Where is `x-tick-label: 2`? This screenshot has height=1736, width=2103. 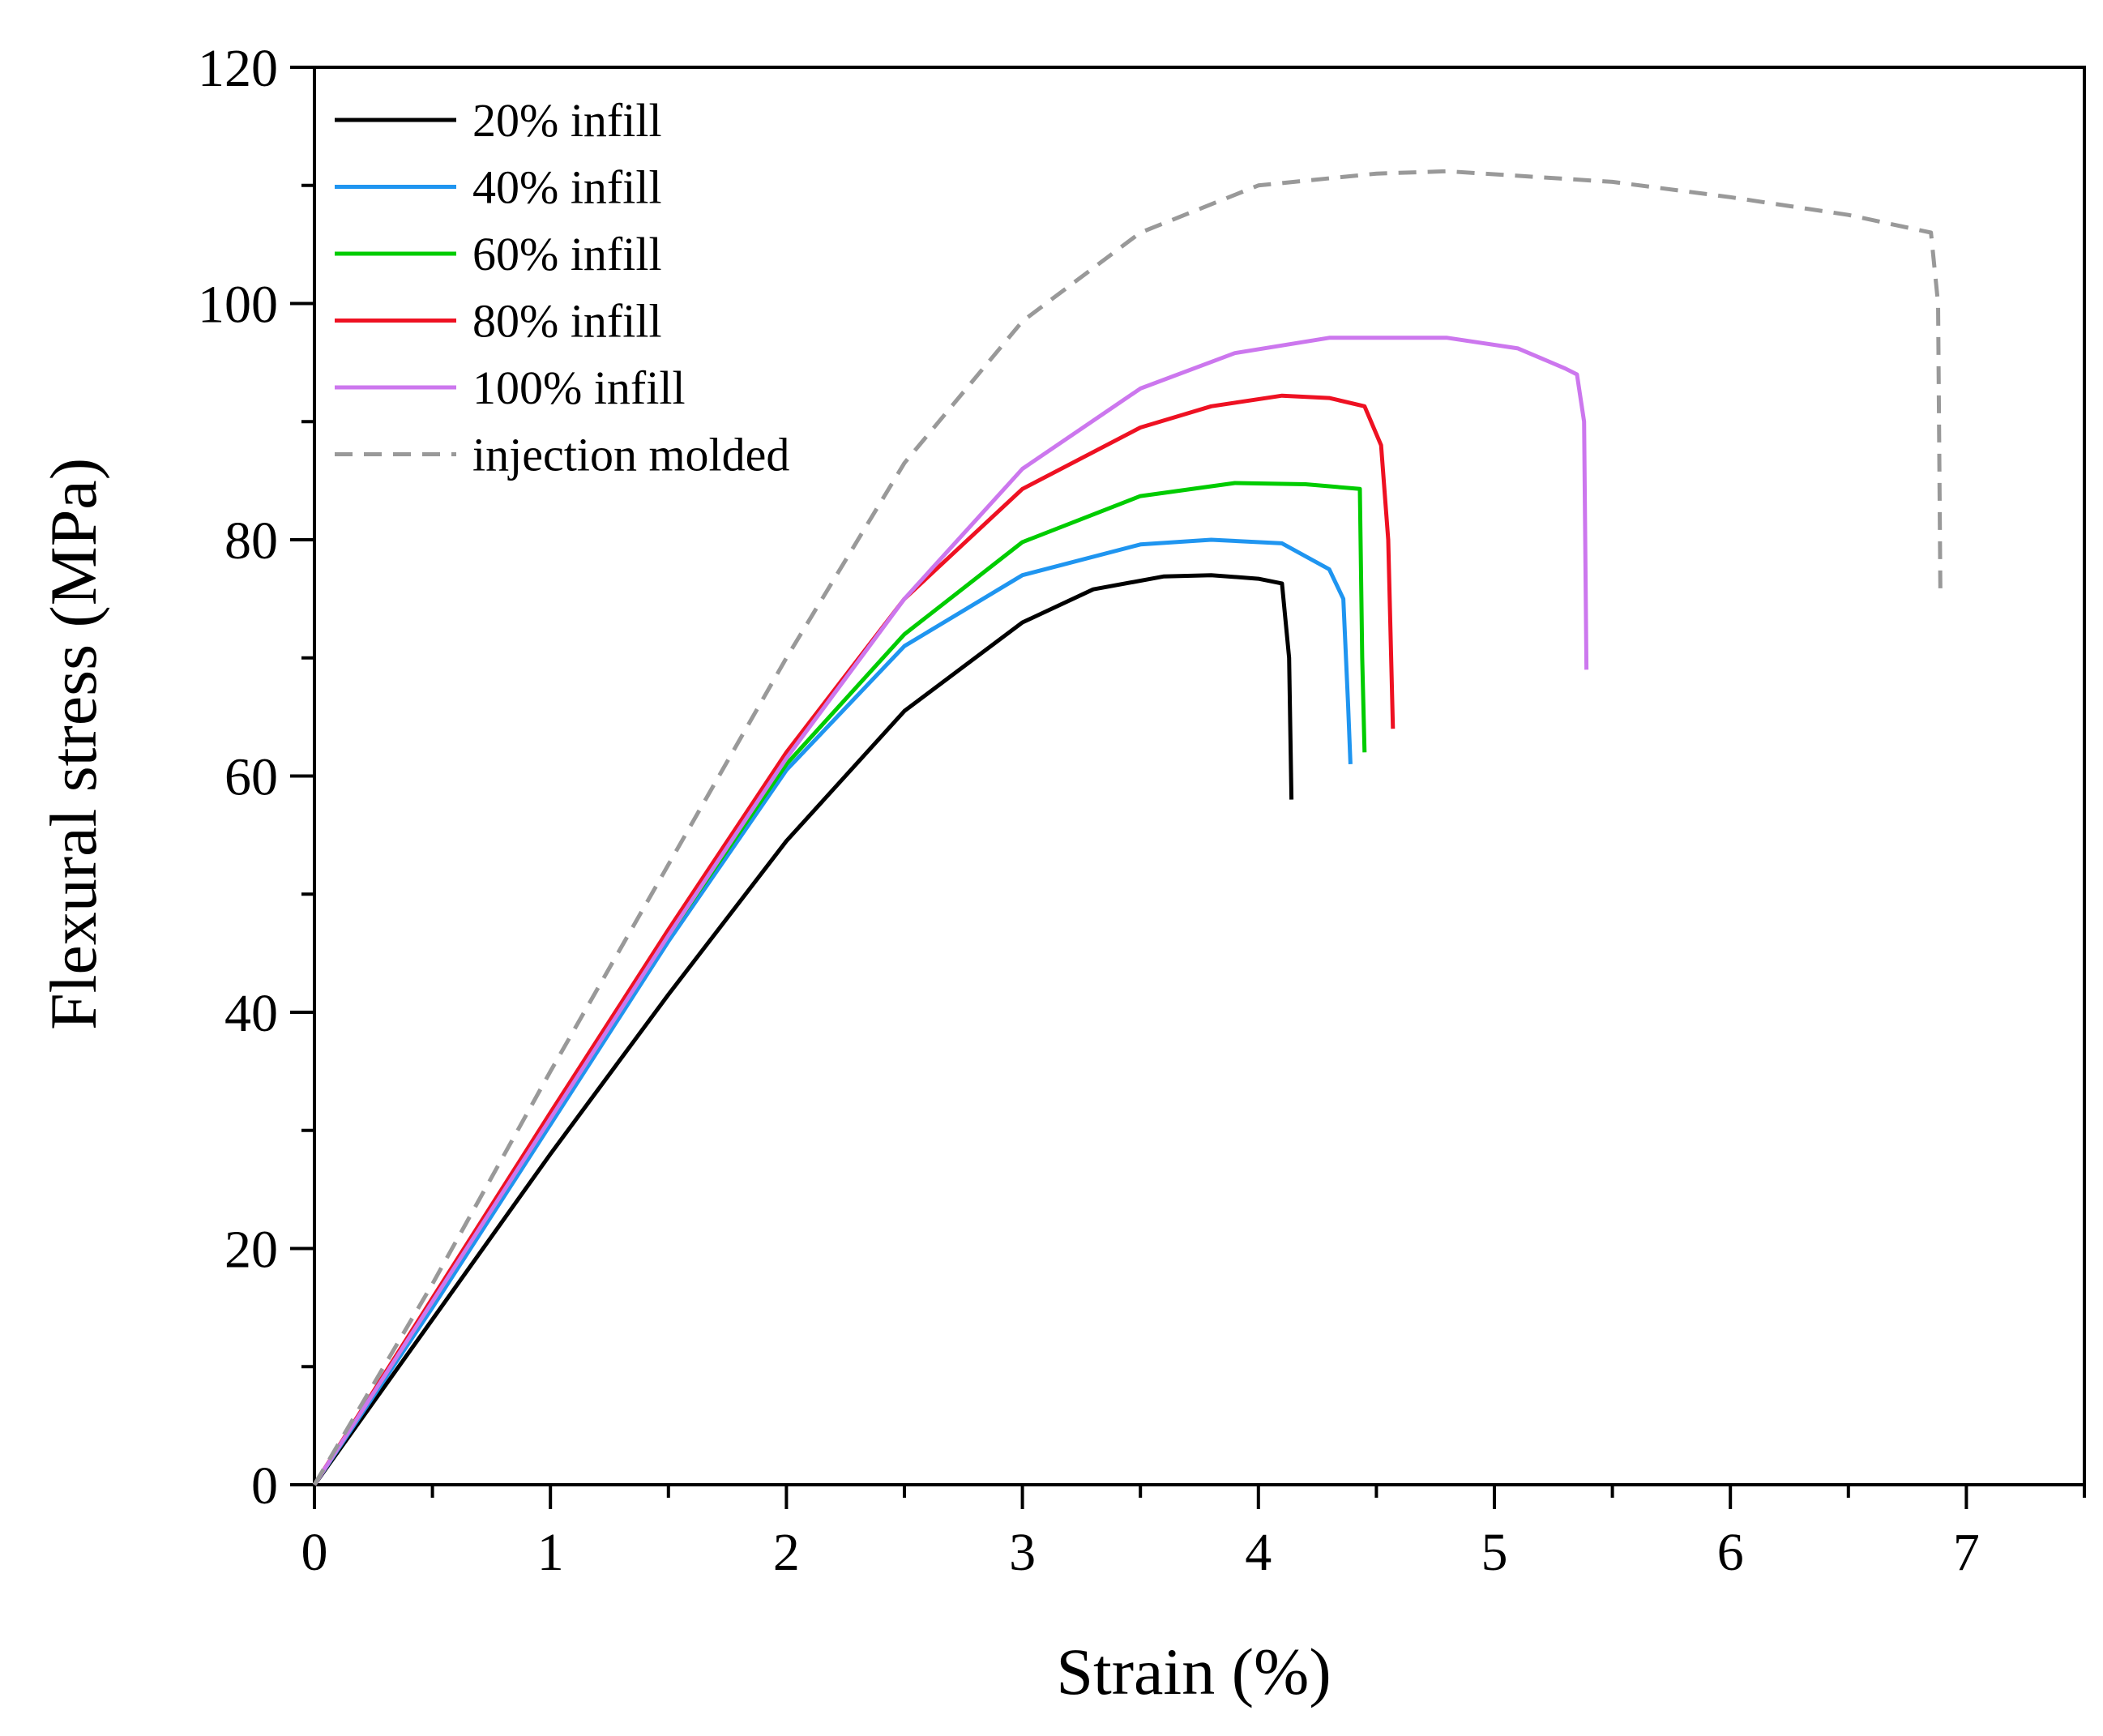
x-tick-label: 2 is located at coordinates (786, 1552).